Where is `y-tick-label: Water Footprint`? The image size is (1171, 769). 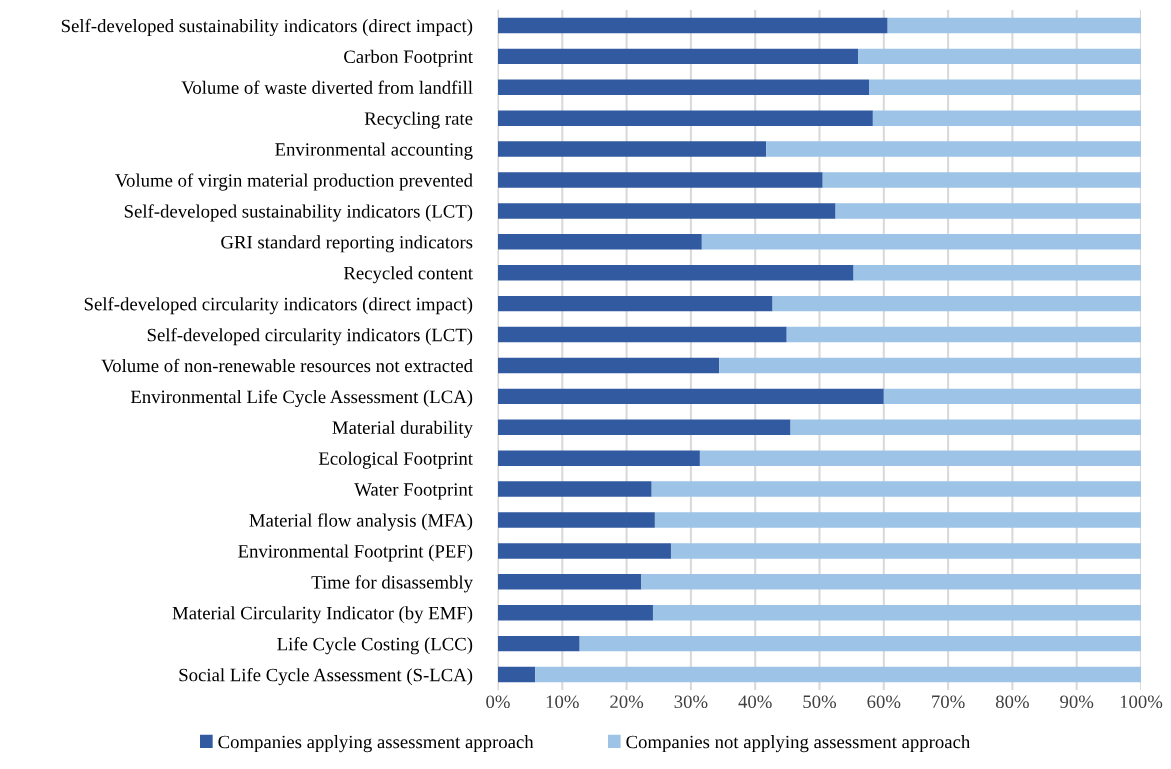 y-tick-label: Water Footprint is located at coordinates (413, 491).